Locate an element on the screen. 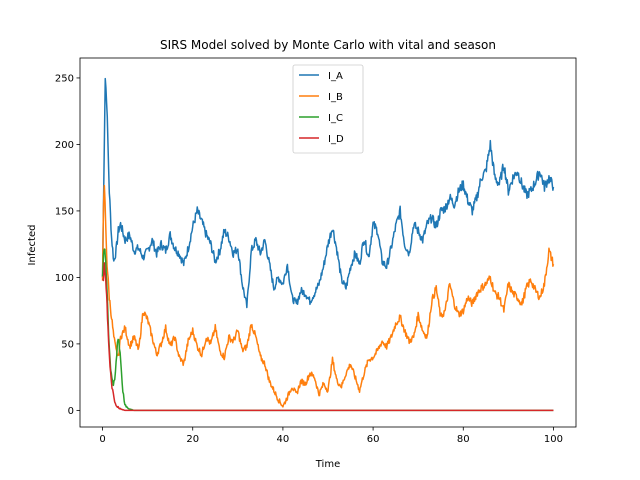 The image size is (640, 480). y-axis-label: Infected is located at coordinates (32, 245).